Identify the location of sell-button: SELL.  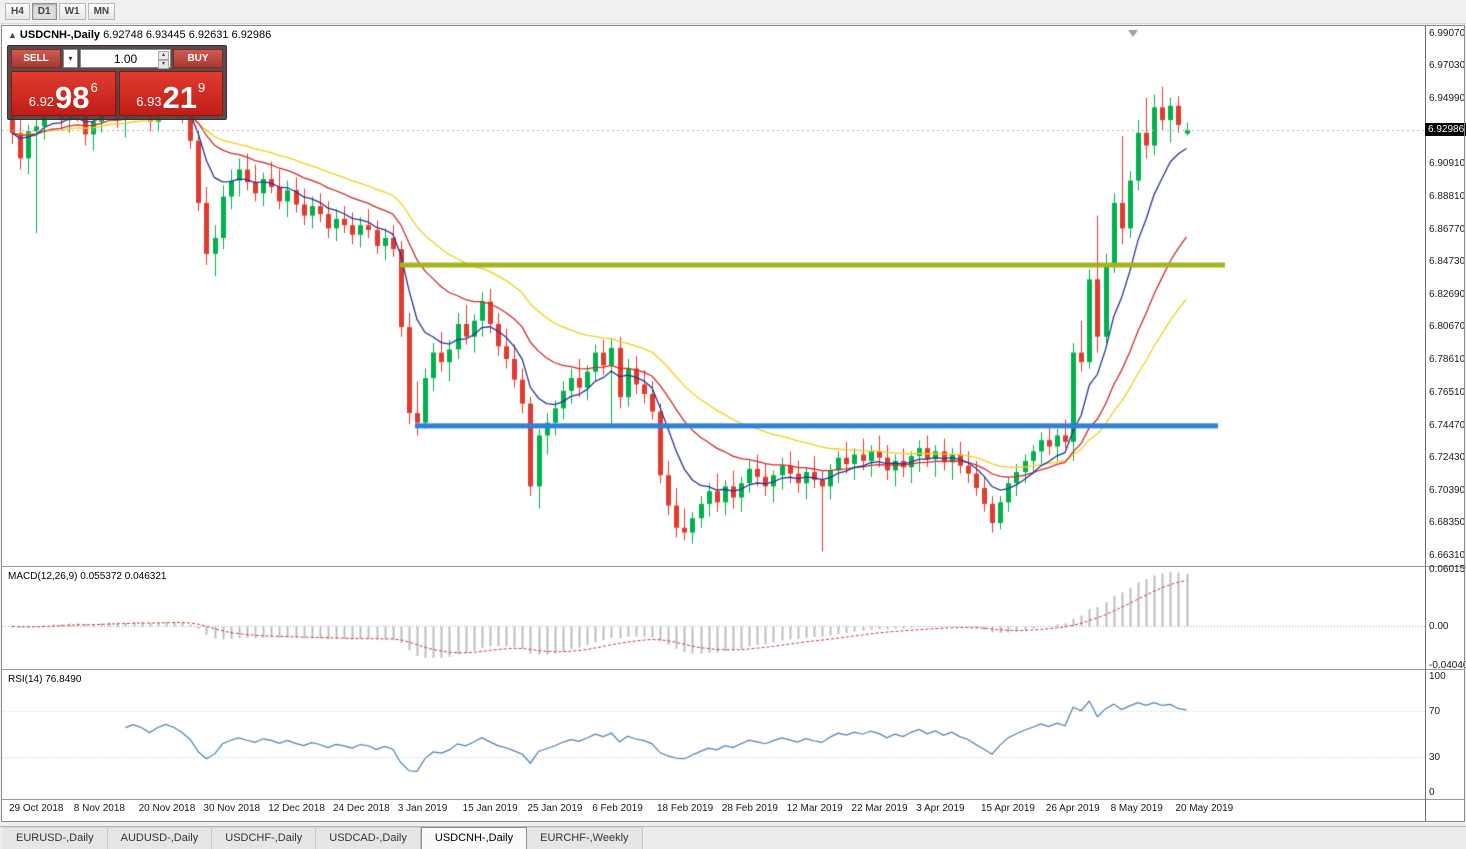
(36, 58).